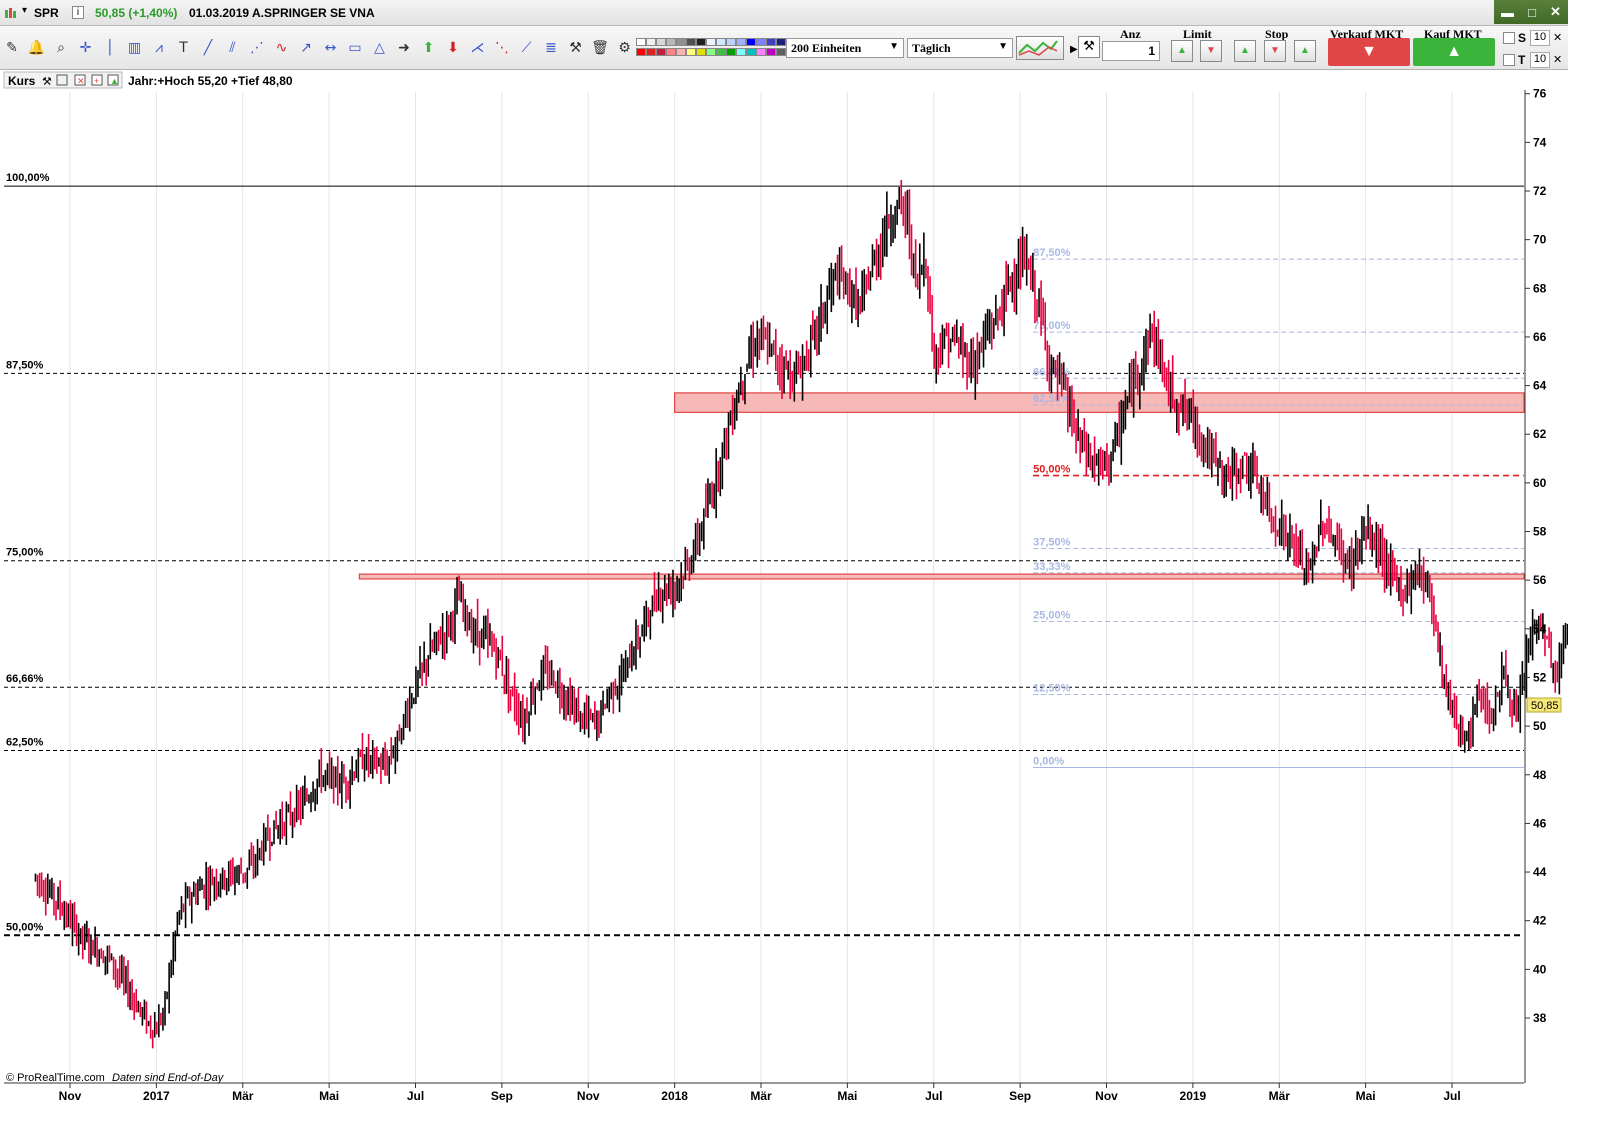  I want to click on pencil-icon: ✎, so click(12, 48).